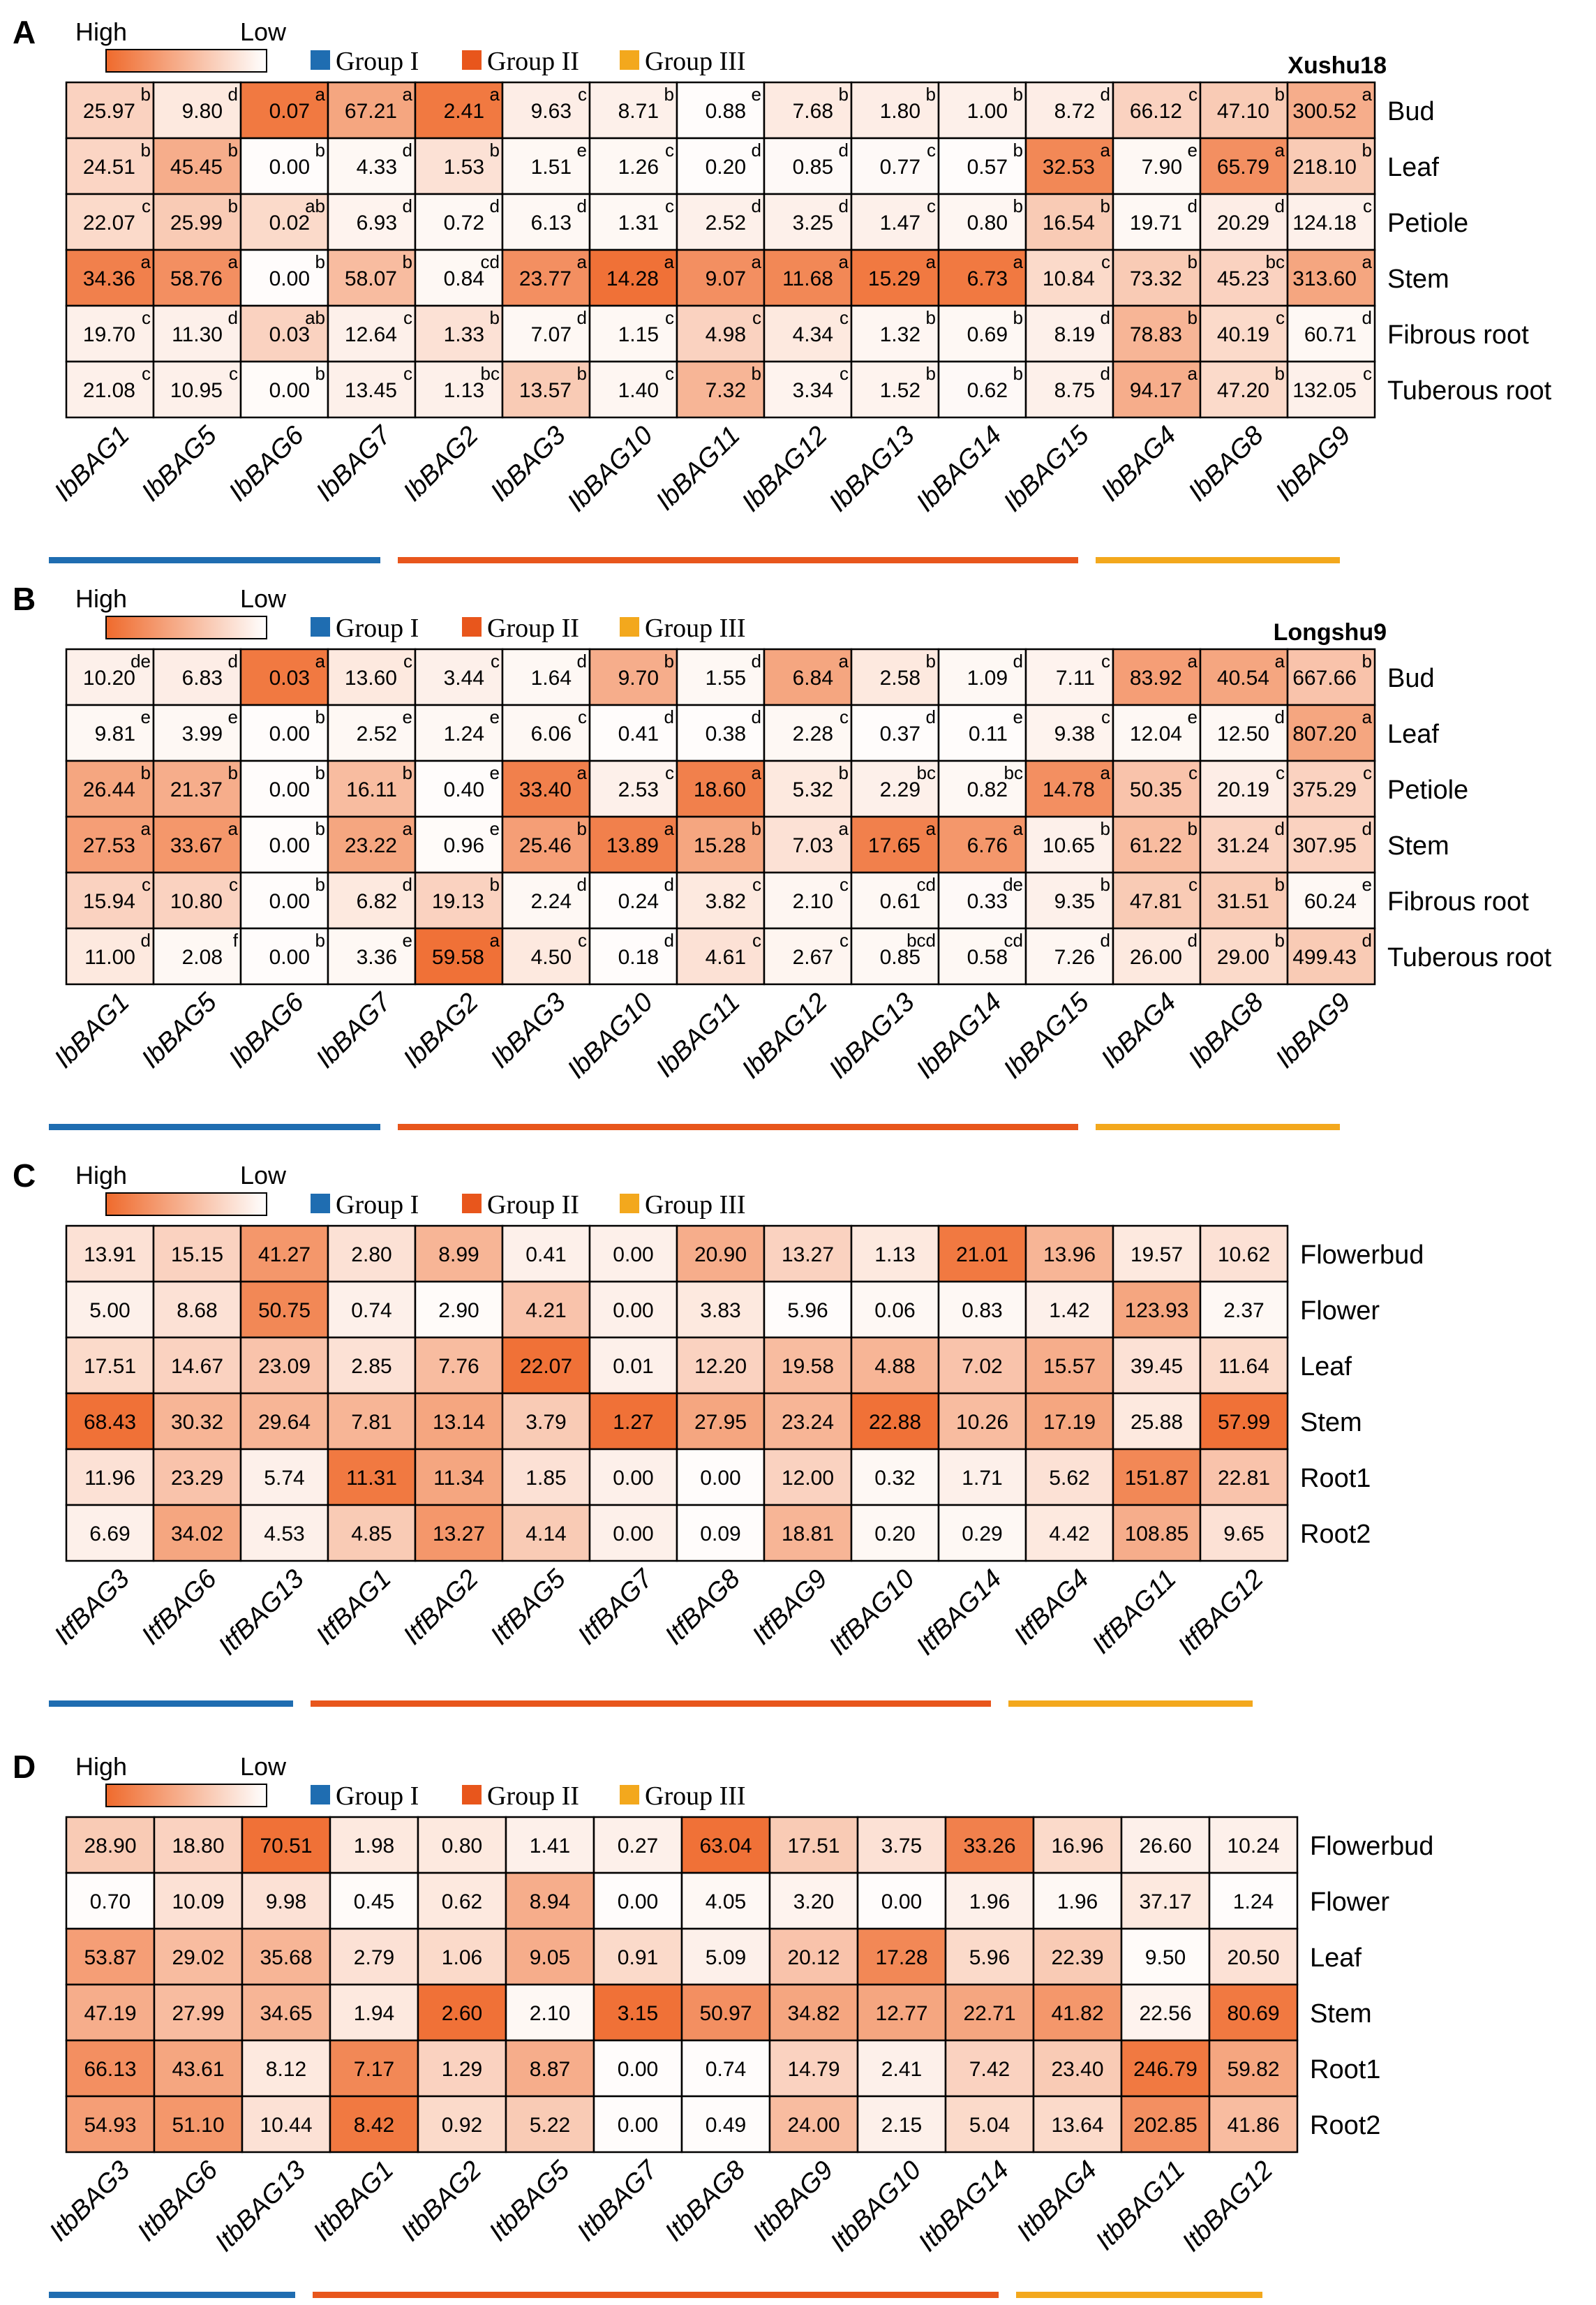 This screenshot has height=2305, width=1596. What do you see at coordinates (726, 2069) in the screenshot?
I see `cell-value: 0.74` at bounding box center [726, 2069].